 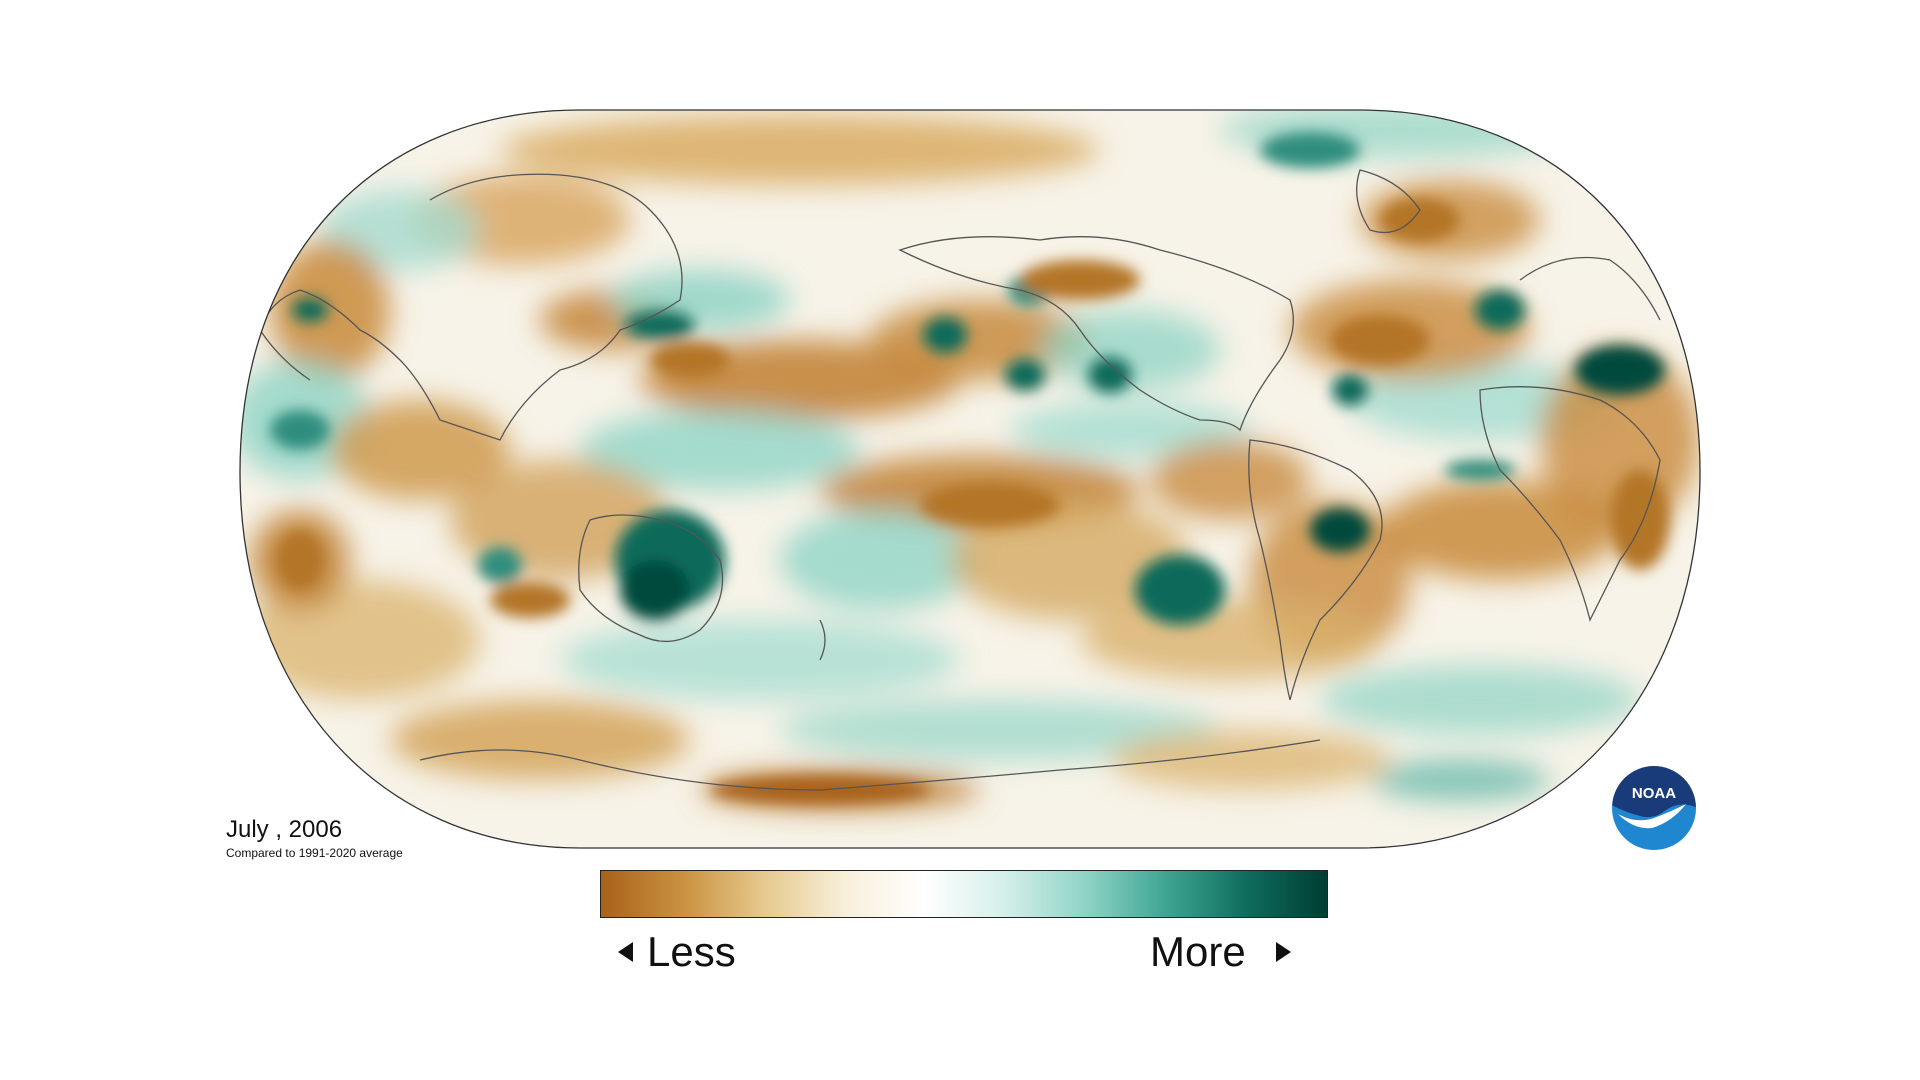 I want to click on logo-text: NOAA, so click(x=1654, y=793).